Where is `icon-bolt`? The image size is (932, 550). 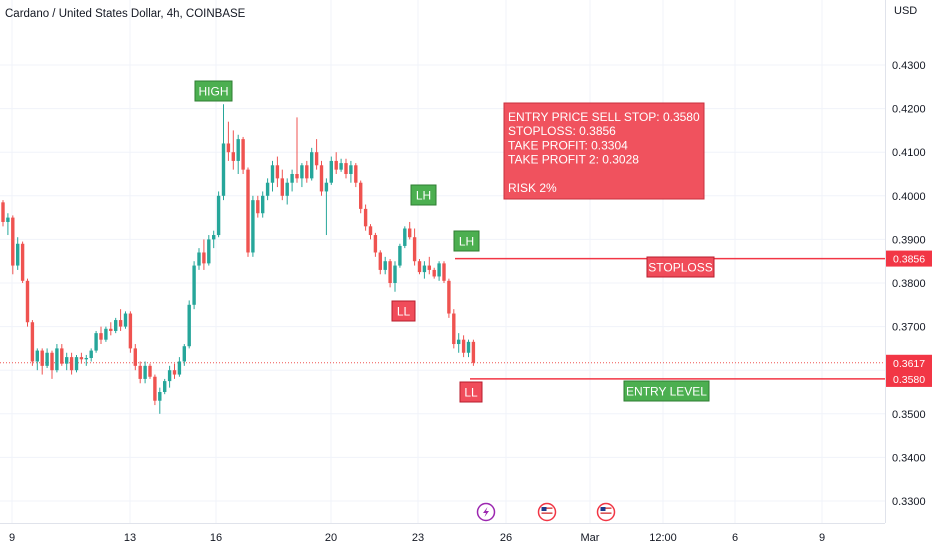
icon-bolt is located at coordinates (486, 512).